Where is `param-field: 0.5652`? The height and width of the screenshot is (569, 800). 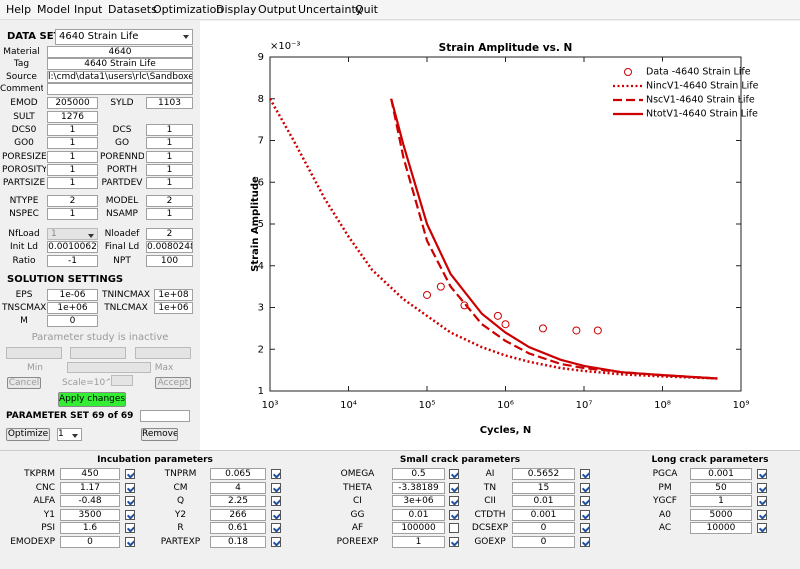
param-field: 0.5652 is located at coordinates (543, 474).